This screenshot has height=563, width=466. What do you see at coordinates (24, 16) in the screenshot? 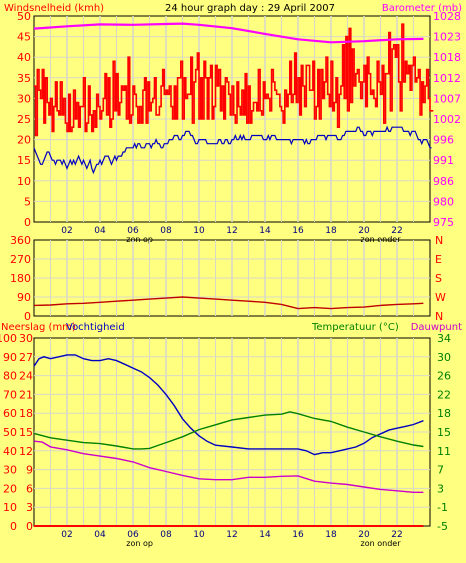
I see `wind-tick-label: 50` at bounding box center [24, 16].